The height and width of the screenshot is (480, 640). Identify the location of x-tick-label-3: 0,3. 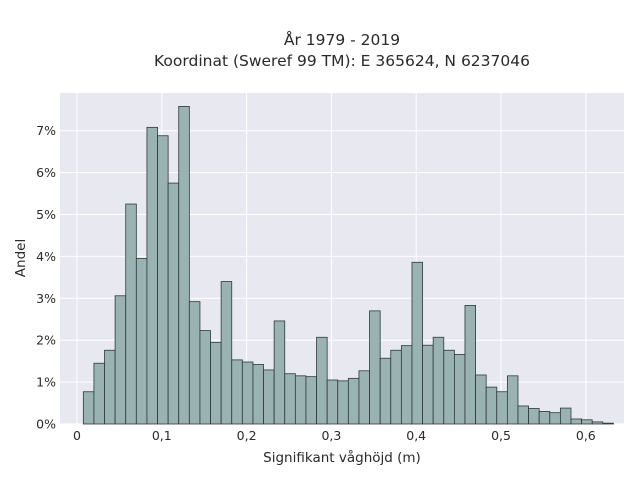
(331, 435).